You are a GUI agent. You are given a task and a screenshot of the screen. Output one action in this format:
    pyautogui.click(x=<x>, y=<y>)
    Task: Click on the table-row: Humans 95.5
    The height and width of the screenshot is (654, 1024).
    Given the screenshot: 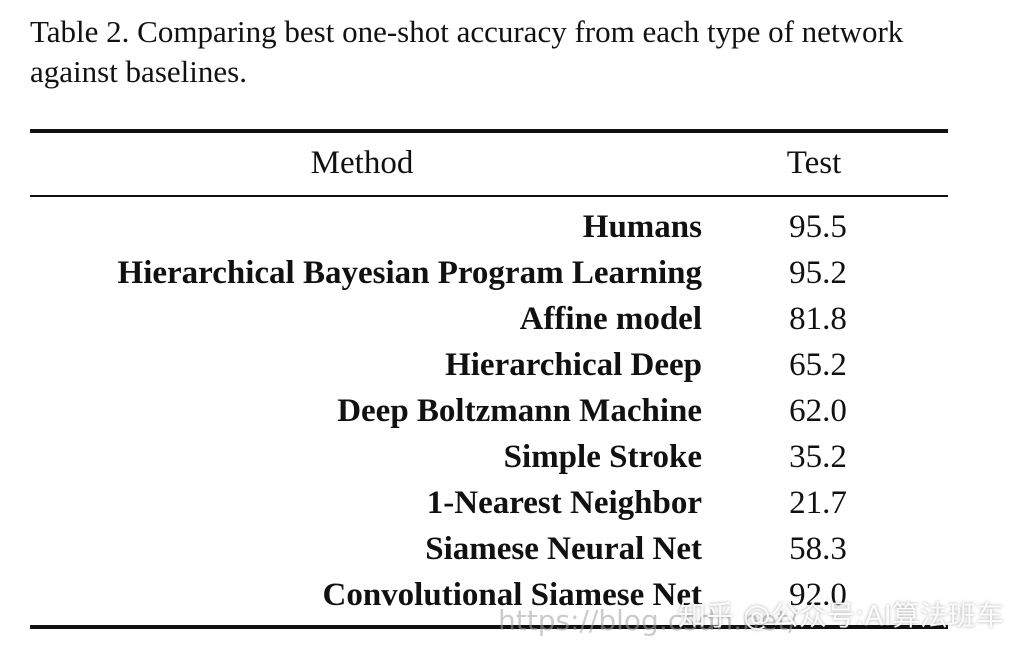 What is the action you would take?
    pyautogui.click(x=489, y=227)
    